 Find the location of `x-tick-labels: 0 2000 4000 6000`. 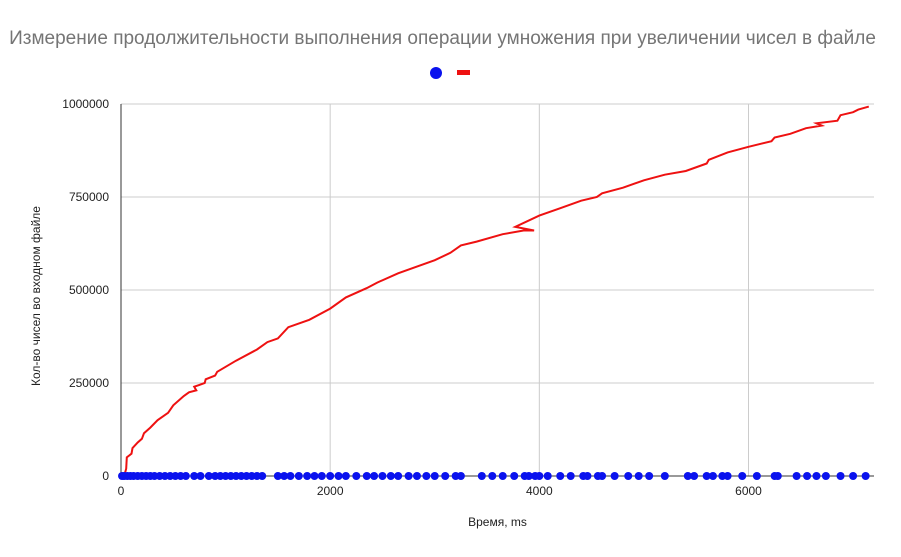

x-tick-labels: 0 2000 4000 6000 is located at coordinates (440, 491).